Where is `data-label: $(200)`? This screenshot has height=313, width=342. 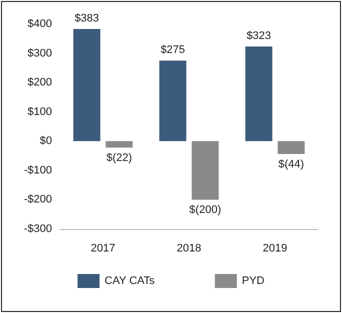
data-label: $(200) is located at coordinates (205, 210).